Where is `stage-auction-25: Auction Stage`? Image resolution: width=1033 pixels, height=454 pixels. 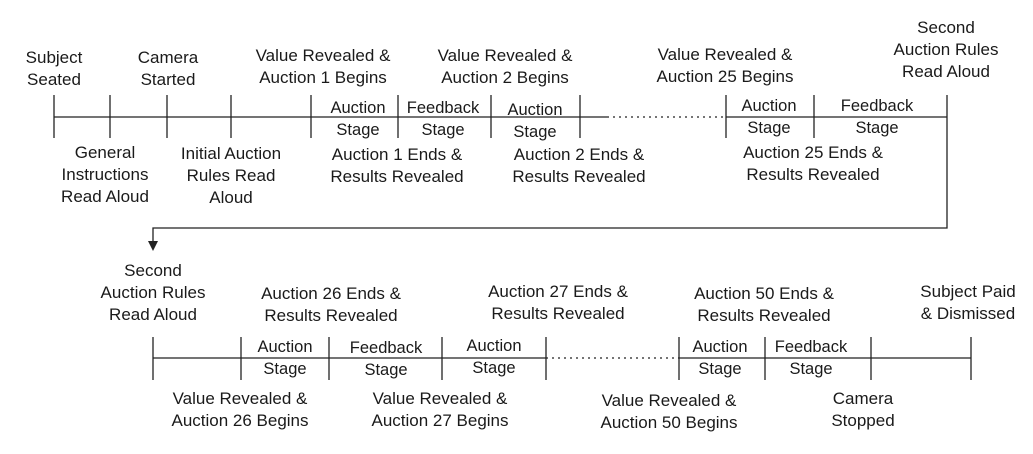
stage-auction-25: Auction Stage is located at coordinates (769, 117).